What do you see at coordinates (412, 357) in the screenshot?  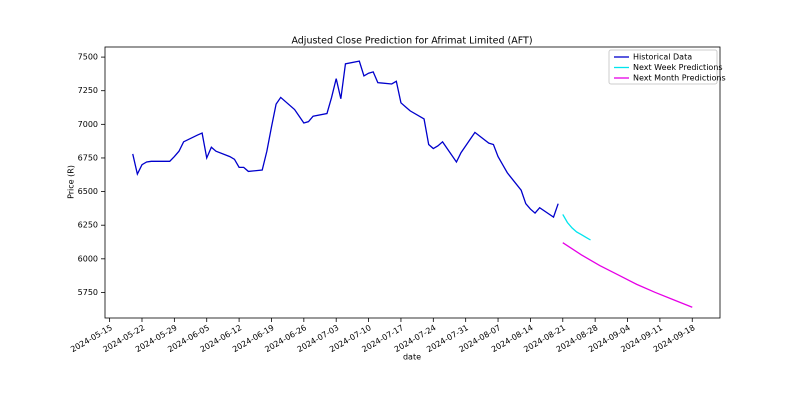 I see `x-axis-label: date` at bounding box center [412, 357].